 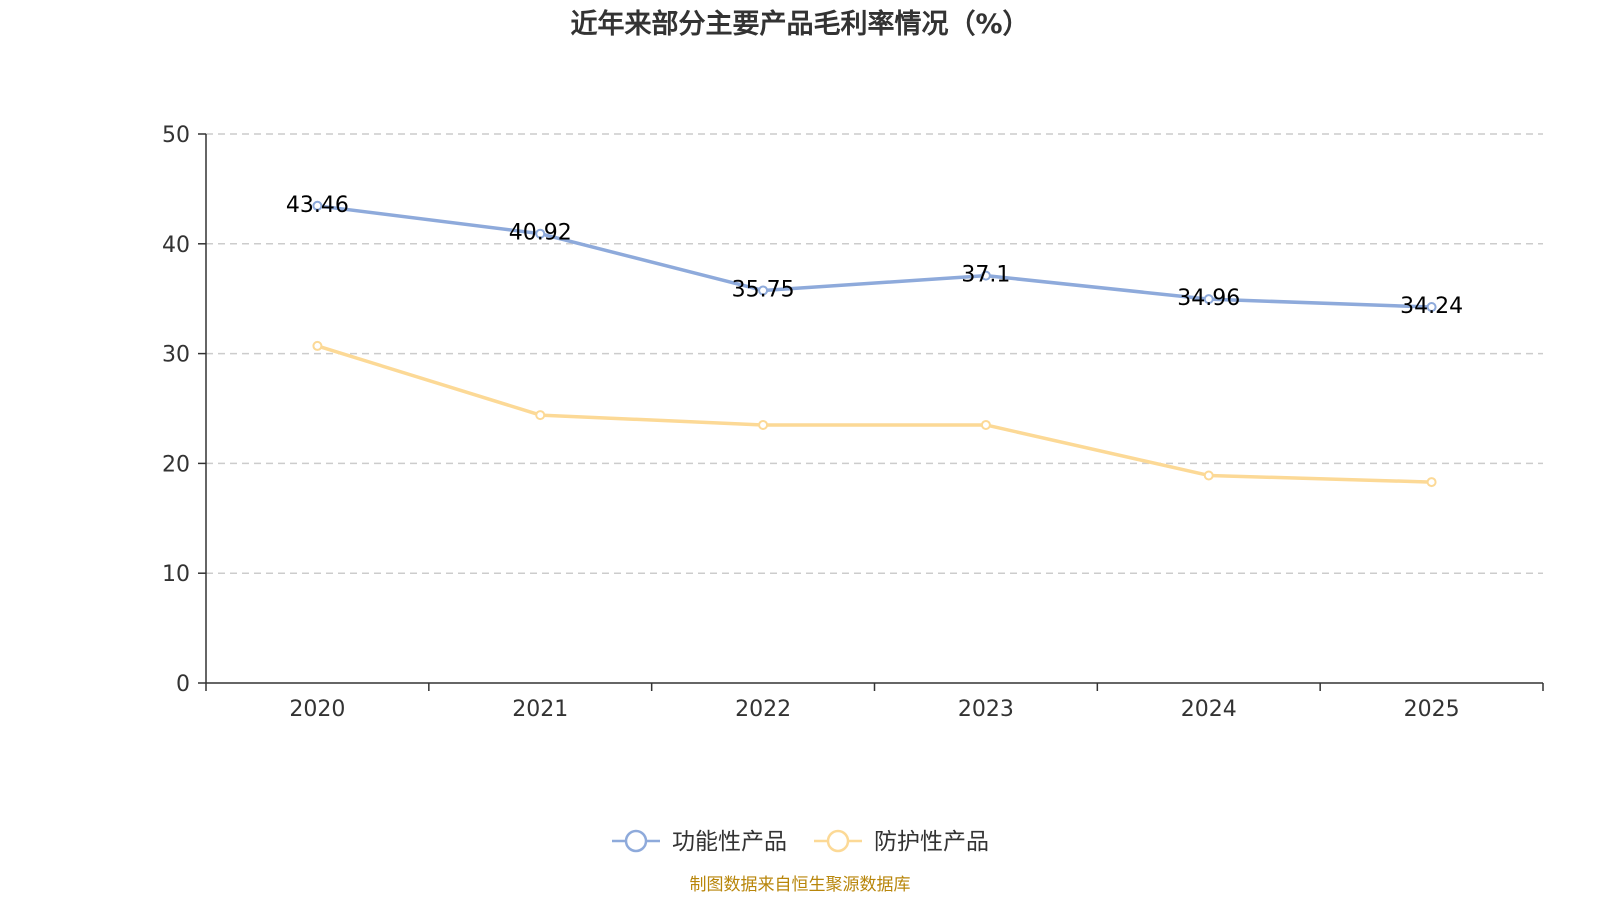 What do you see at coordinates (183, 684) in the screenshot?
I see `y-tick-label: 0` at bounding box center [183, 684].